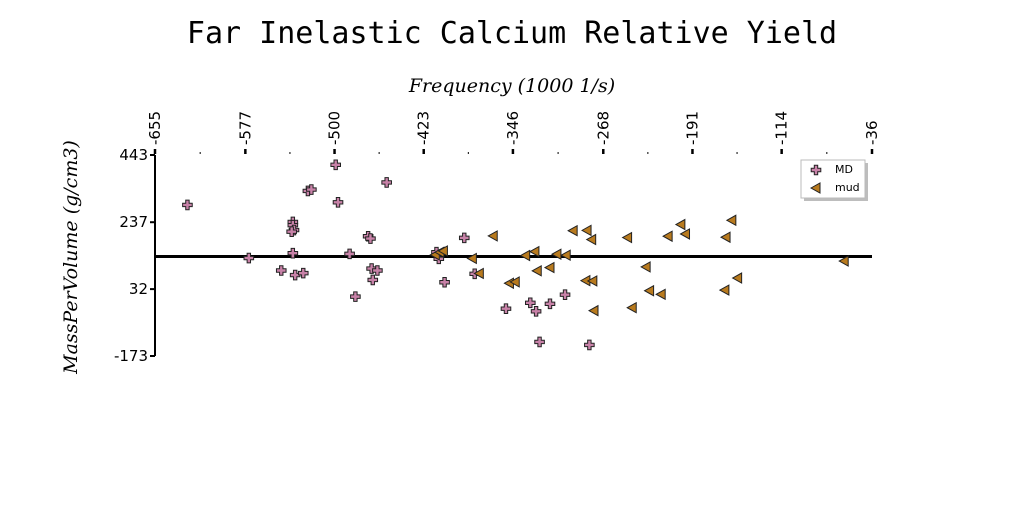  What do you see at coordinates (692, 128) in the screenshot?
I see `x-tick-label: -191` at bounding box center [692, 128].